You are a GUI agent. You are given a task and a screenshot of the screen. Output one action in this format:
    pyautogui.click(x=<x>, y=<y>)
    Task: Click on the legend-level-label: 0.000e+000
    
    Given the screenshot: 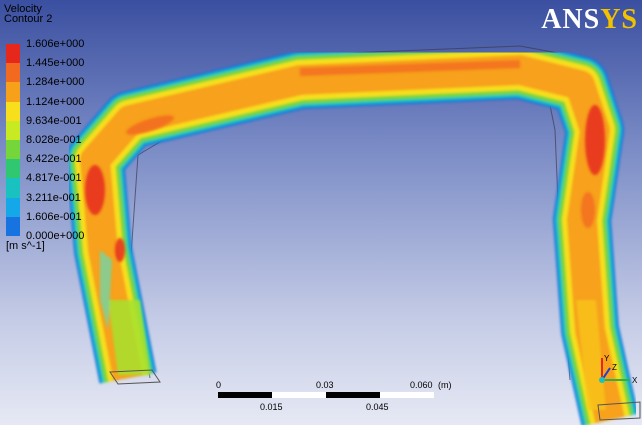 What is the action you would take?
    pyautogui.click(x=55, y=236)
    